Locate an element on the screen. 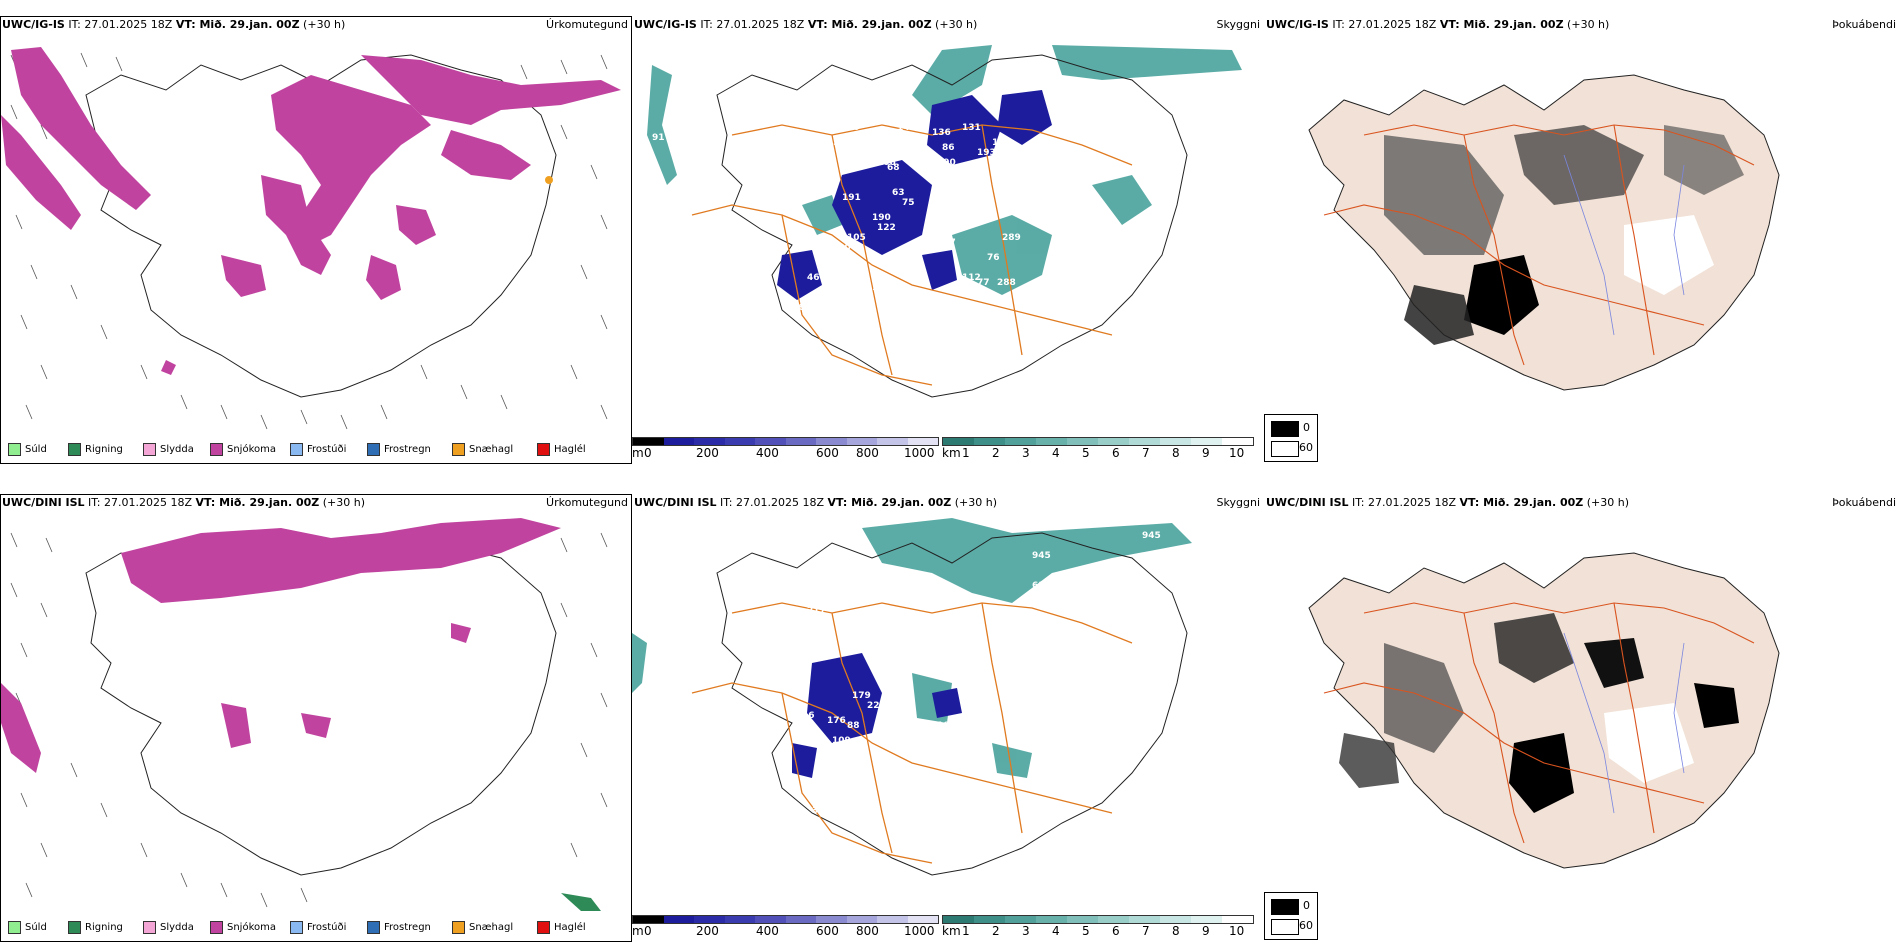 Image resolution: width=1900 pixels, height=950 pixels. cloud-base-label: 222 is located at coordinates (971, 218).